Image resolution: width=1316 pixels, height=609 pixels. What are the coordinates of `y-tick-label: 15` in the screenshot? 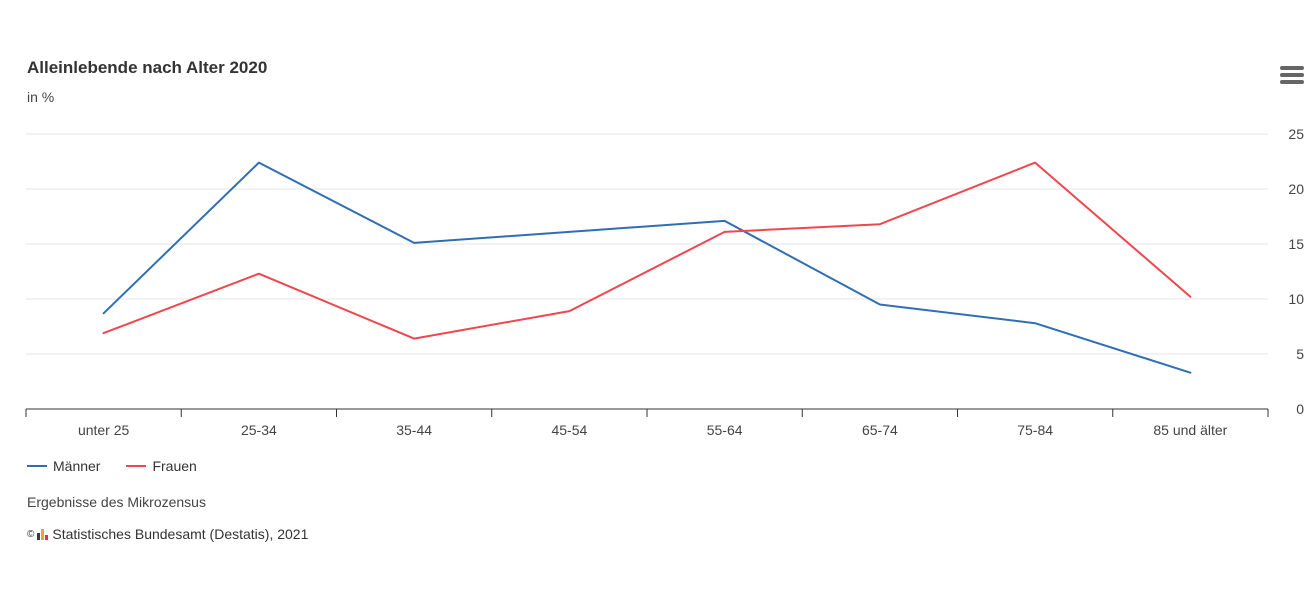 It's located at (1296, 244).